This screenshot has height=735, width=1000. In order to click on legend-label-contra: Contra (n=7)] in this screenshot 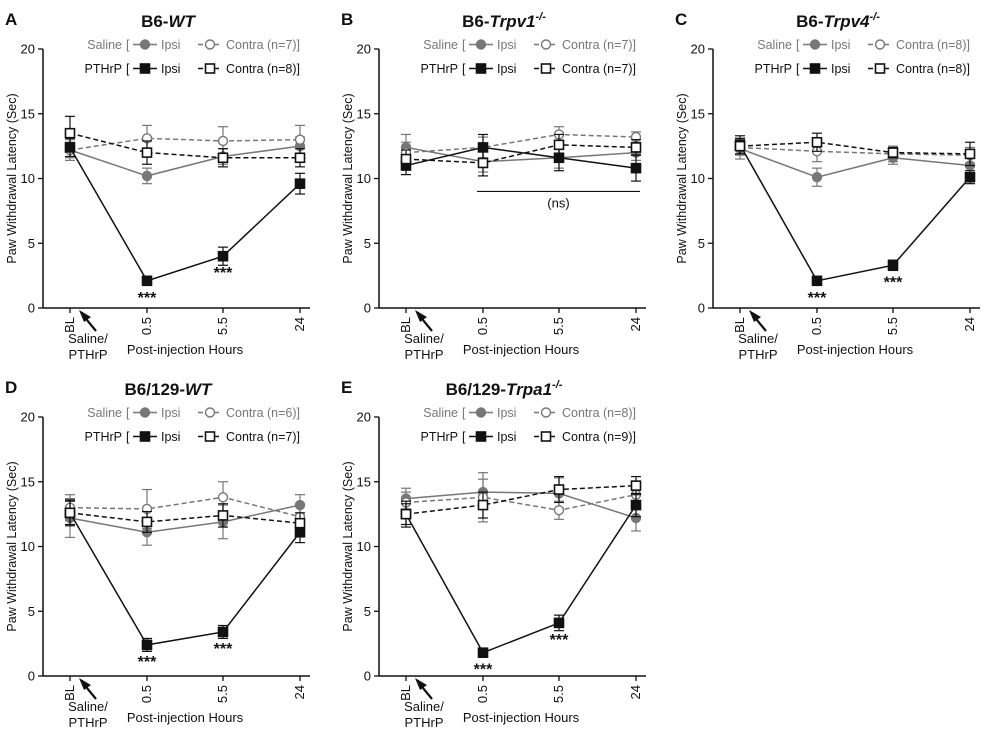, I will do `click(263, 45)`.